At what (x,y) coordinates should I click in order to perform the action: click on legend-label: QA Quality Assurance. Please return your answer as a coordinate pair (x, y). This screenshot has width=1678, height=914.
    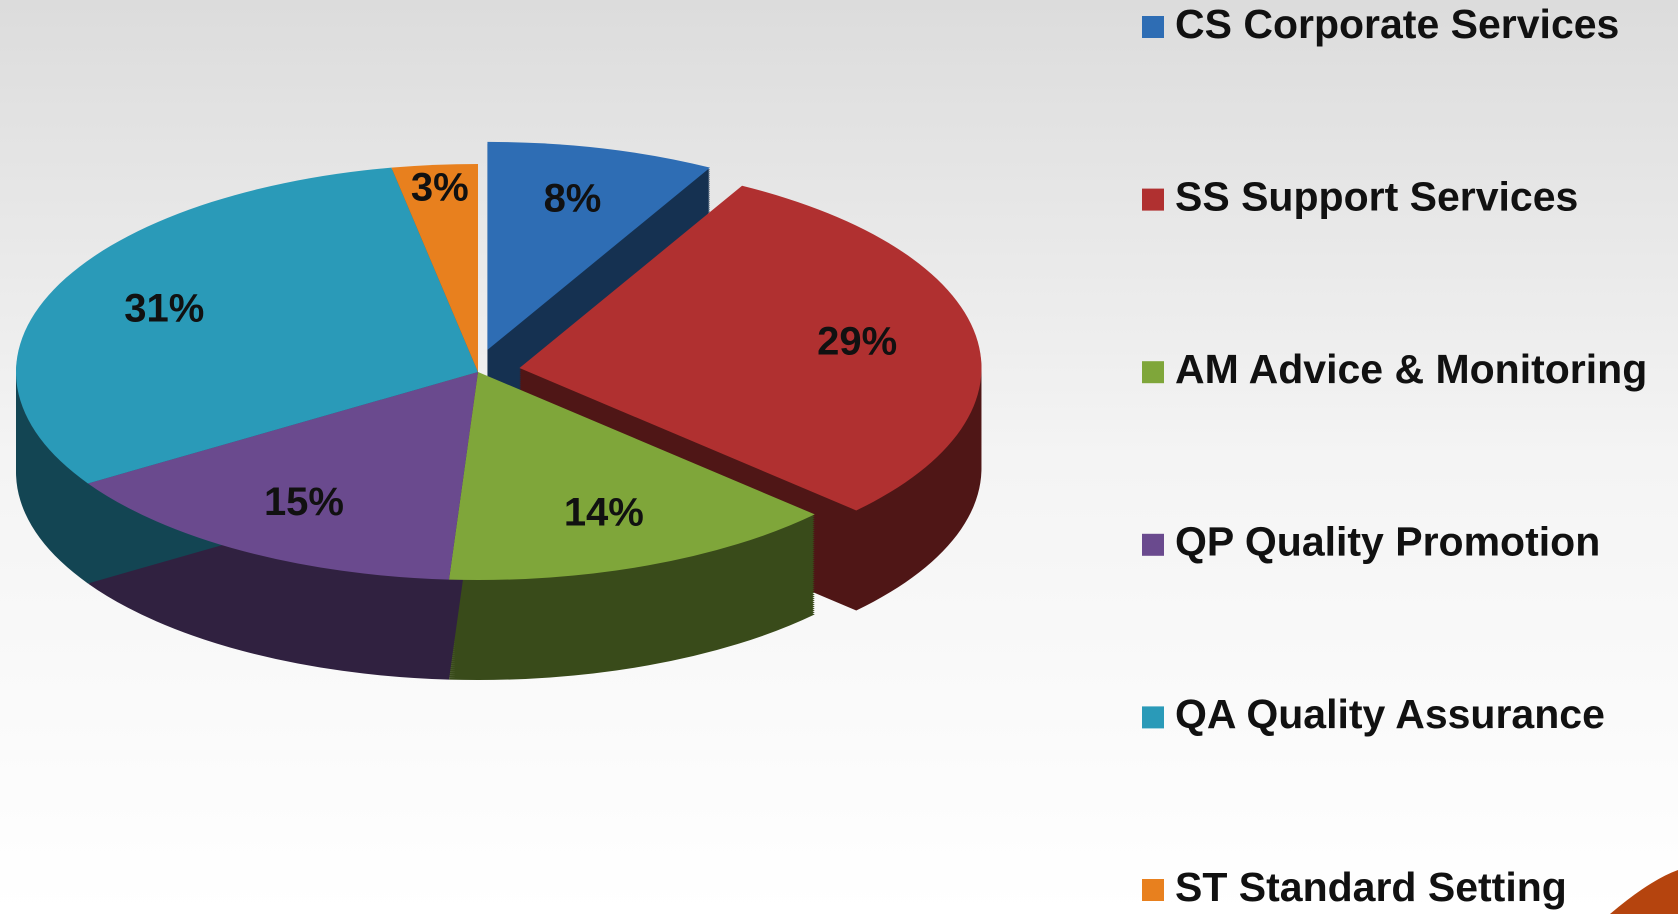
    Looking at the image, I should click on (1390, 714).